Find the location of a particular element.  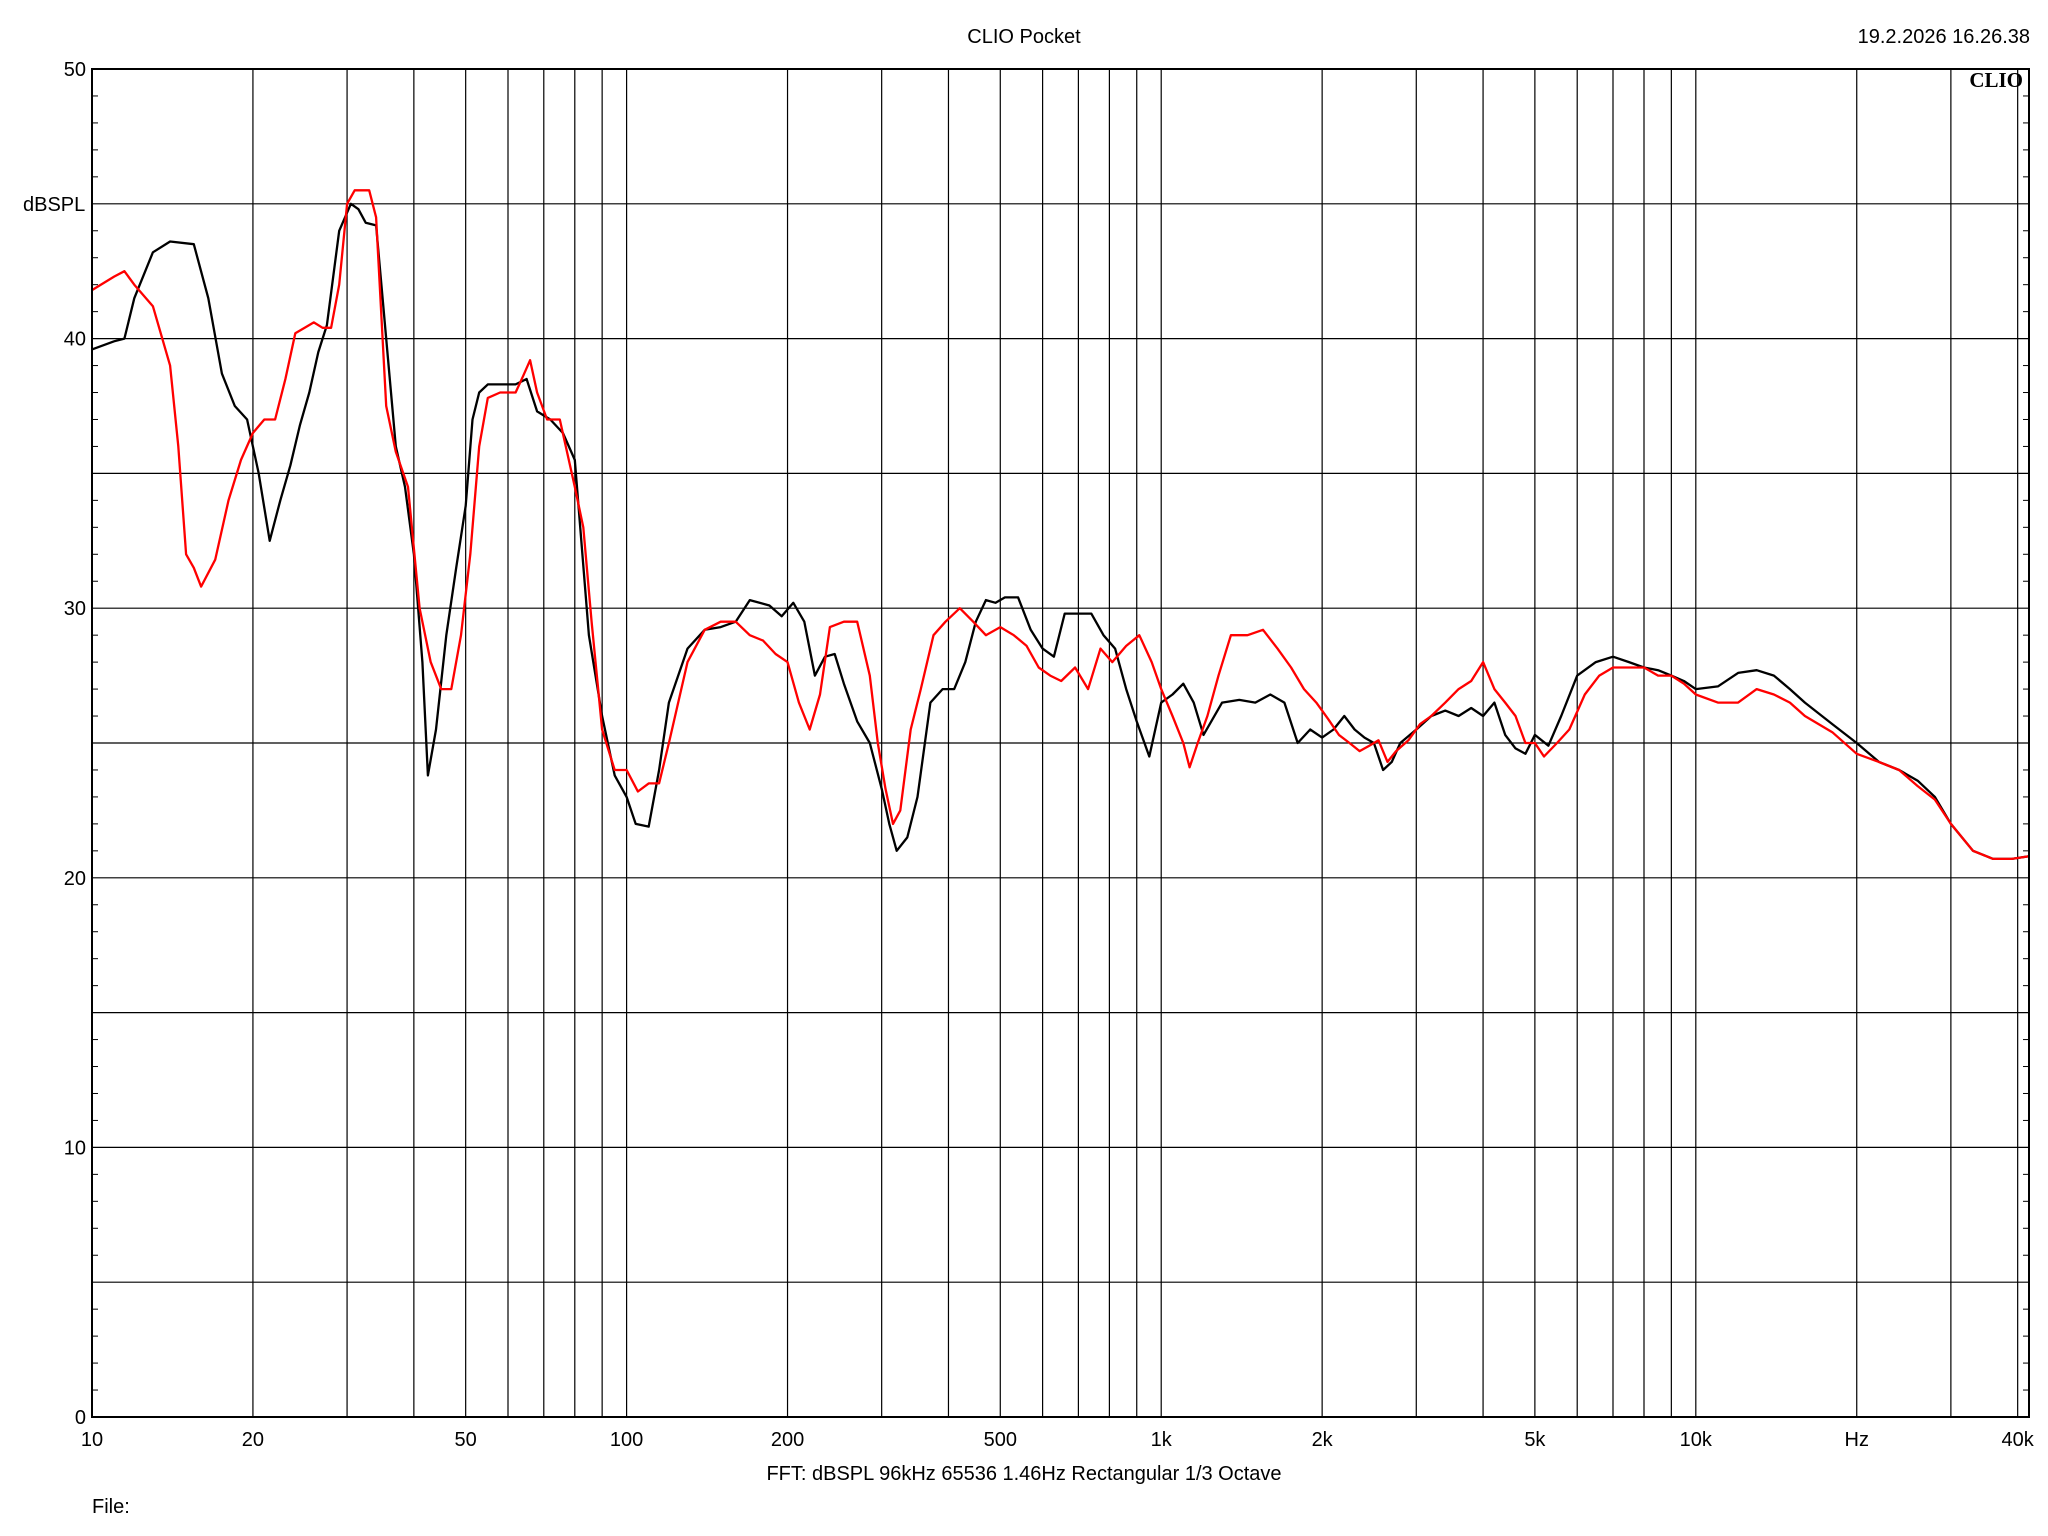

x-tick-label: 40k is located at coordinates (2018, 1440).